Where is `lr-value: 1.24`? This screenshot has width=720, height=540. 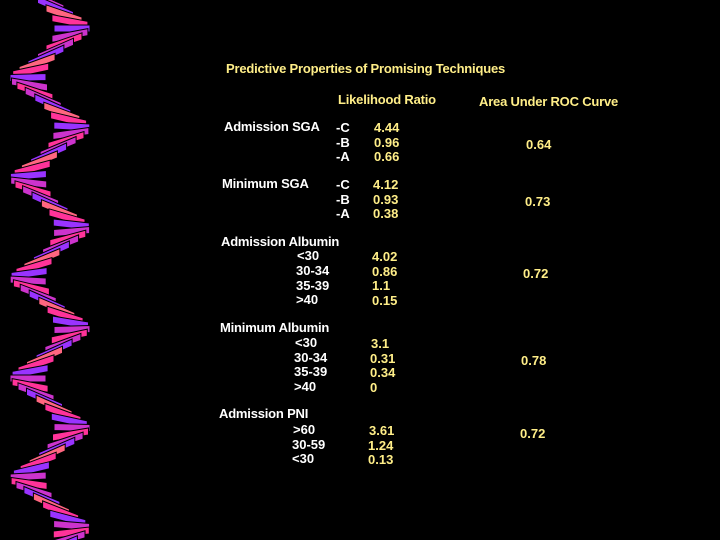 lr-value: 1.24 is located at coordinates (381, 445).